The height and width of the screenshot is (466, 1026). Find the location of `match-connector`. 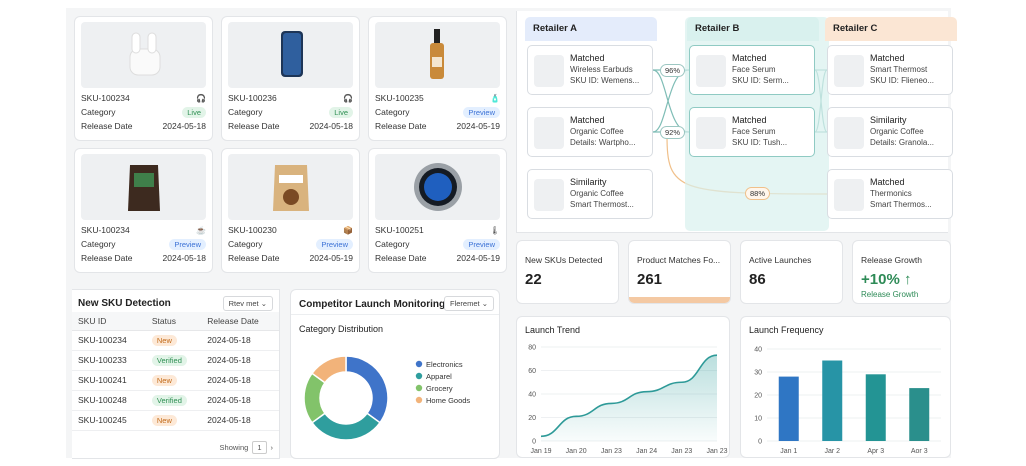

match-connector is located at coordinates (671, 101).